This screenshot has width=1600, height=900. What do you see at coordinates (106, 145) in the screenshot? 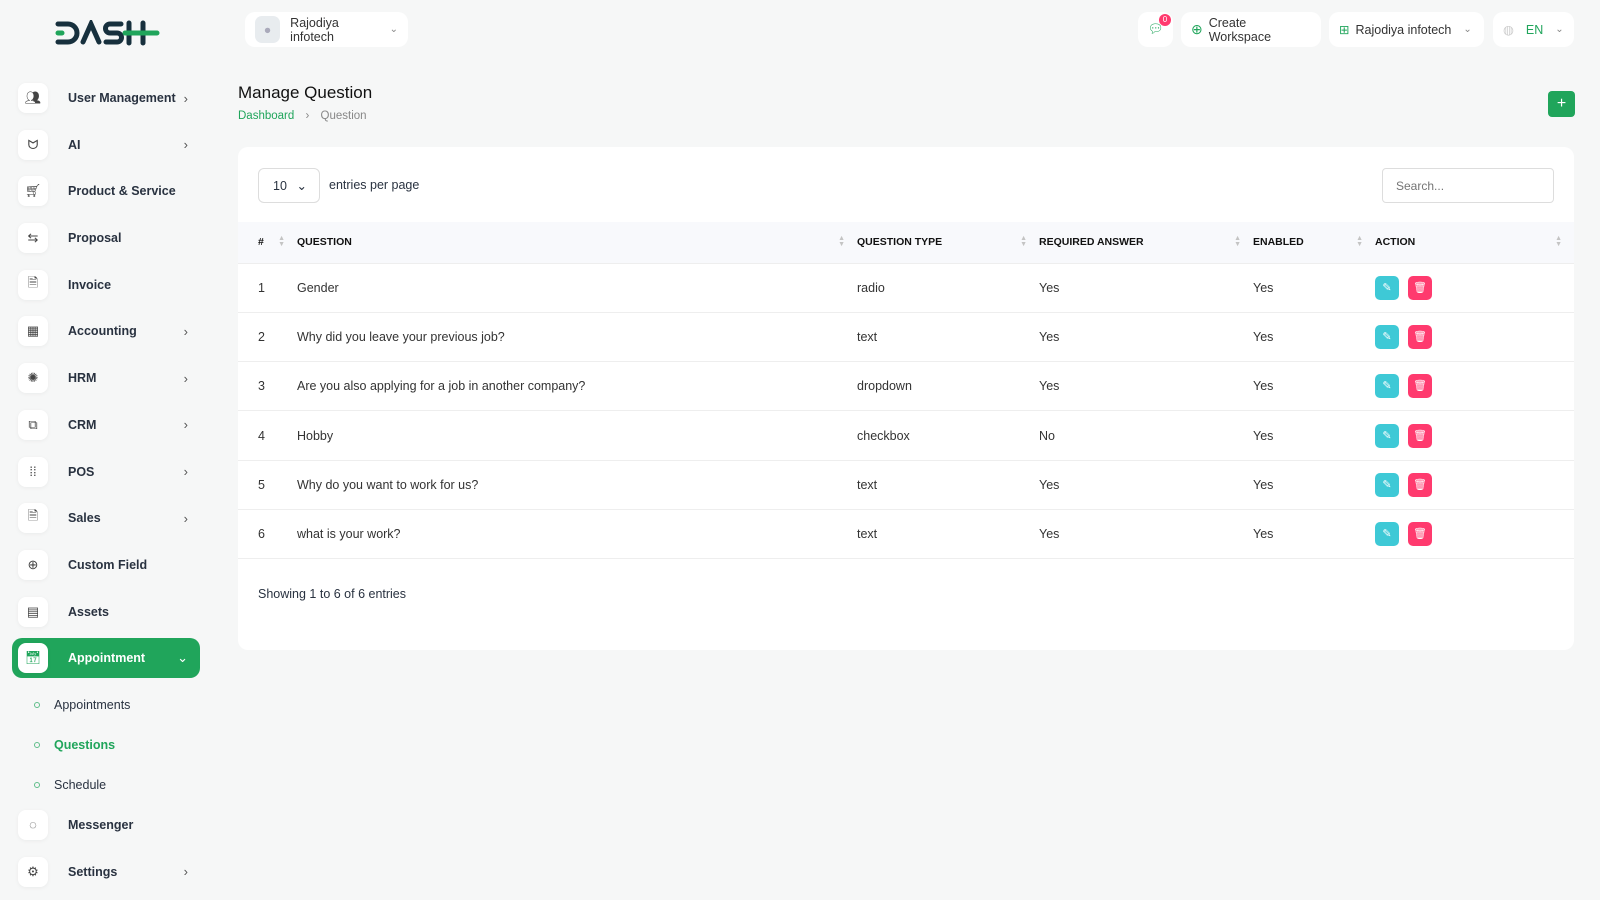
I see `sidebar-item-ai: ᗢ AI ›` at bounding box center [106, 145].